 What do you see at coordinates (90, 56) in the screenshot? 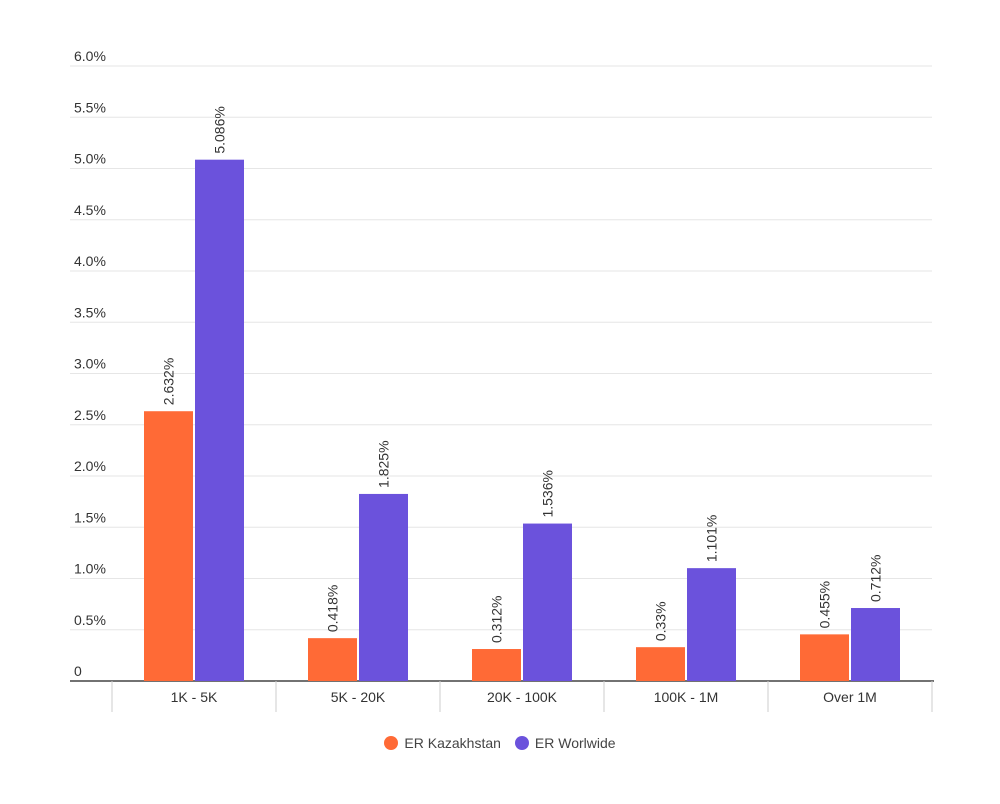
I see `y-tick-label: 6.0%` at bounding box center [90, 56].